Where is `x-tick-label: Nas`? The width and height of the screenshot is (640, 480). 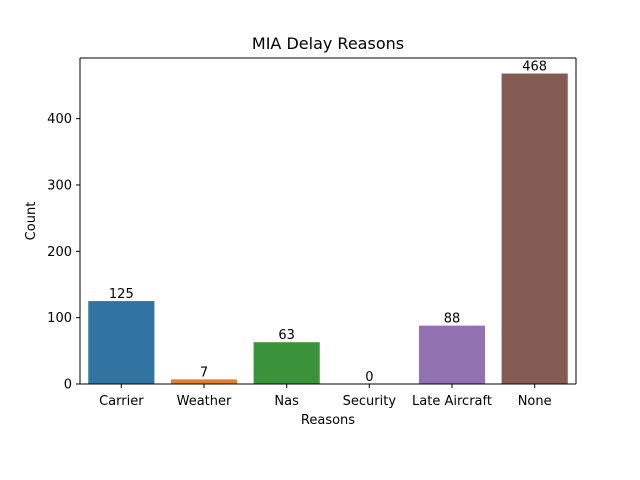
x-tick-label: Nas is located at coordinates (286, 401).